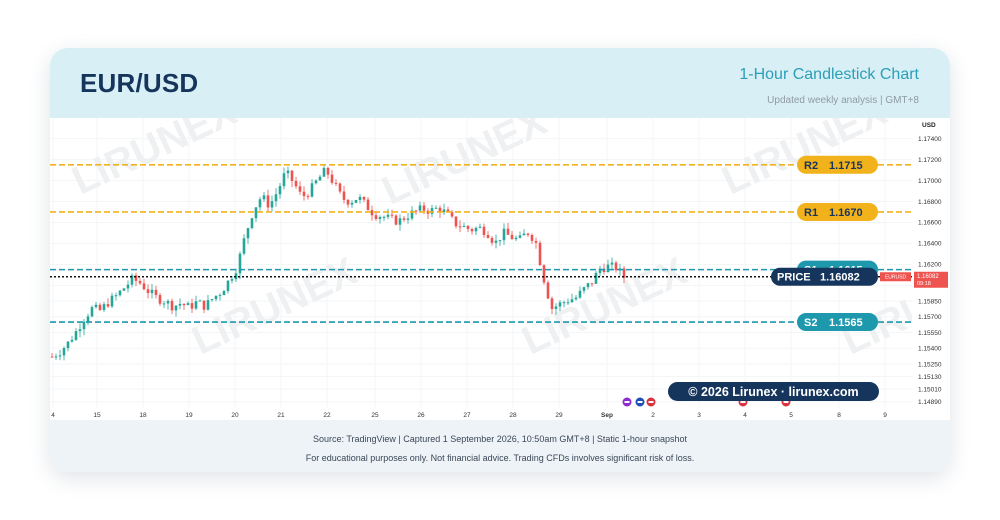 The width and height of the screenshot is (1000, 520). I want to click on copyright-text: © 2026 Lirunex · lirunex.com, so click(773, 392).